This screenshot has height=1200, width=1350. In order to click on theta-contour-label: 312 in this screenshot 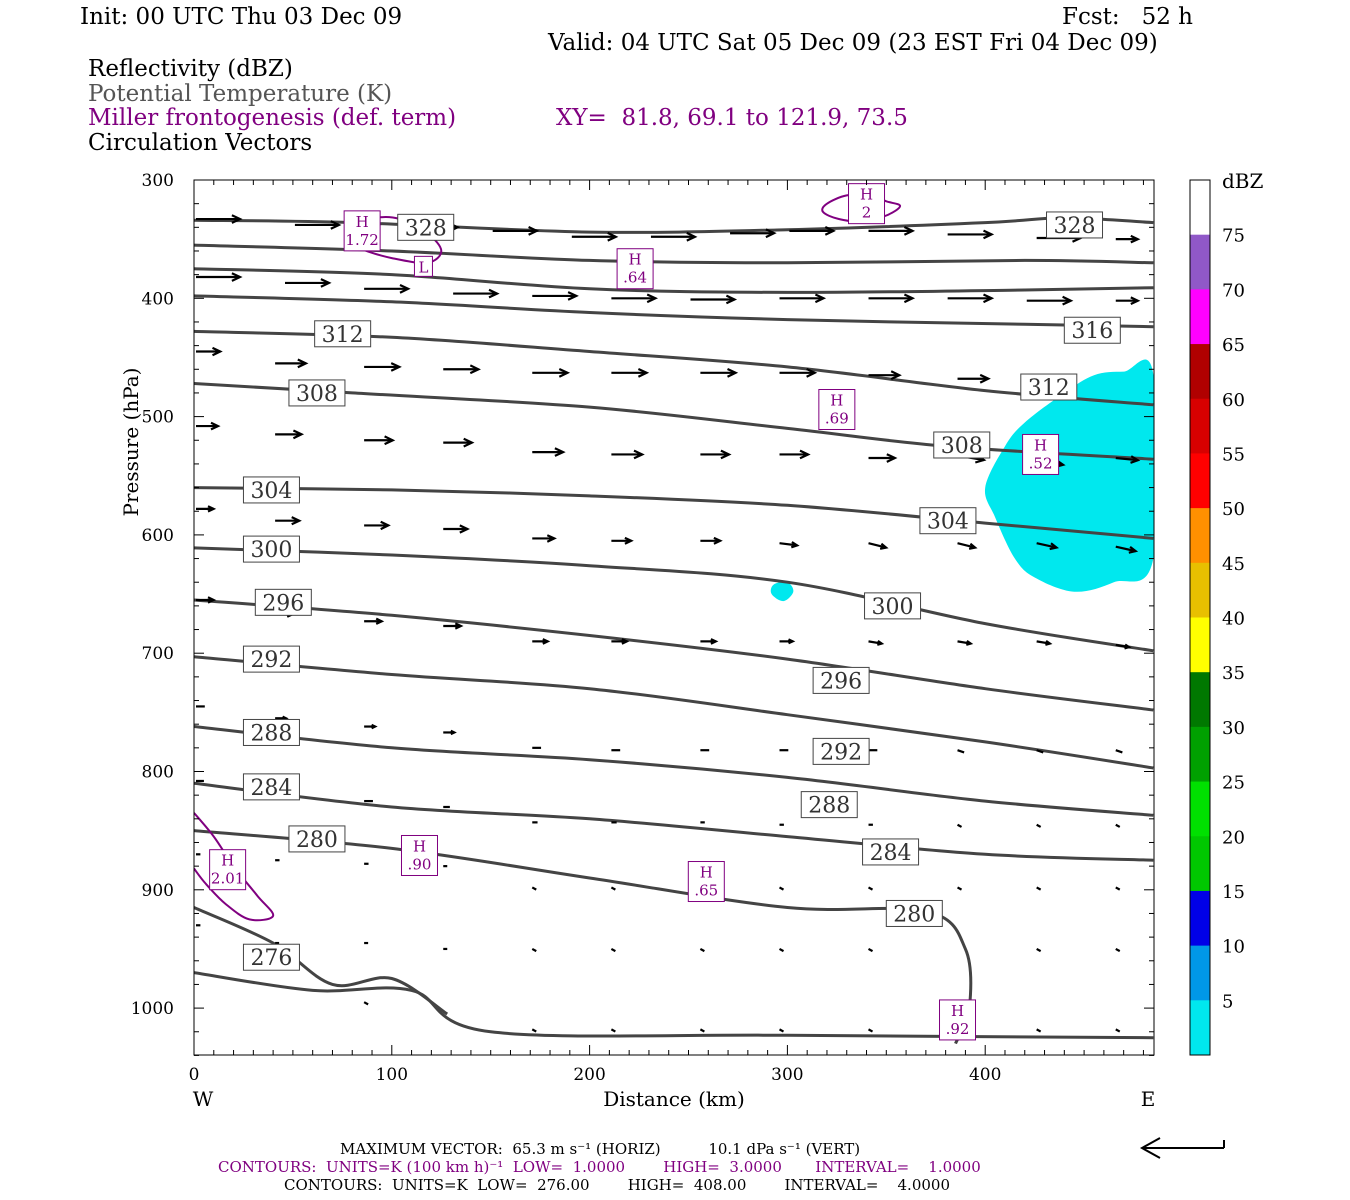, I will do `click(1049, 387)`.